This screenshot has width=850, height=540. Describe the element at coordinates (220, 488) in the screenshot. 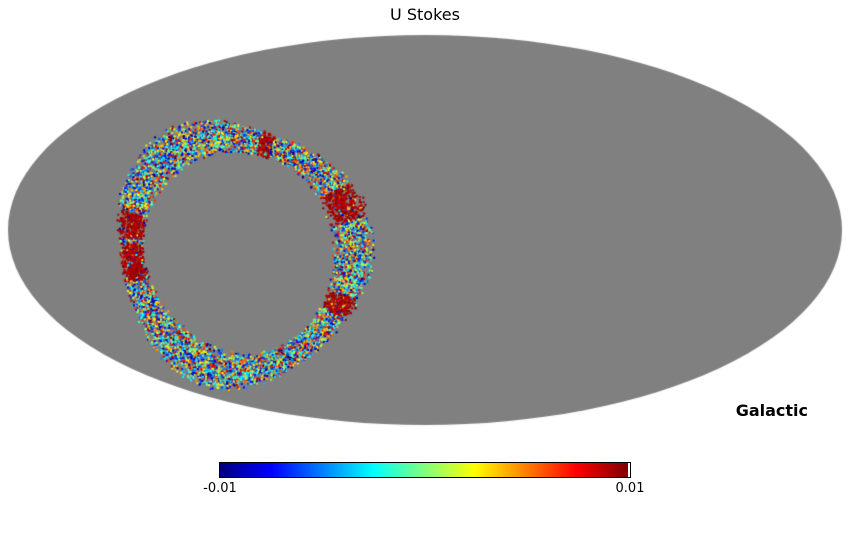

I see `colorbar-min-tick-label: -0.01` at that location.